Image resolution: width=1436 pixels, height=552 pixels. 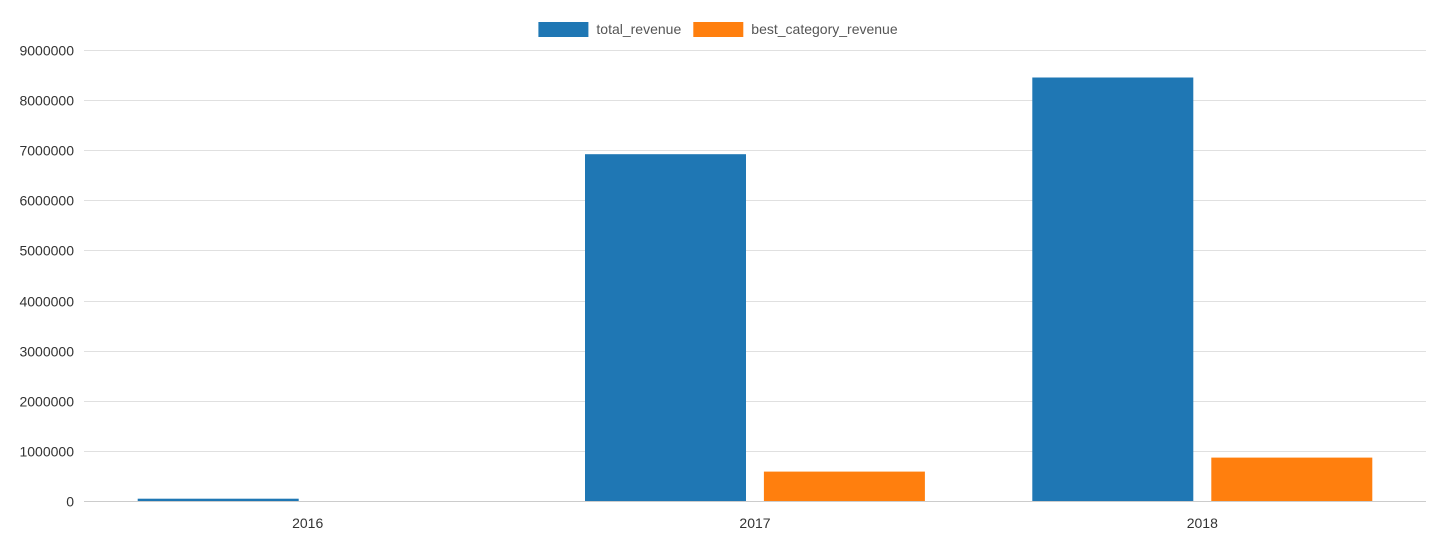 I want to click on legend: total_revenue best_category_revenue, so click(x=718, y=29).